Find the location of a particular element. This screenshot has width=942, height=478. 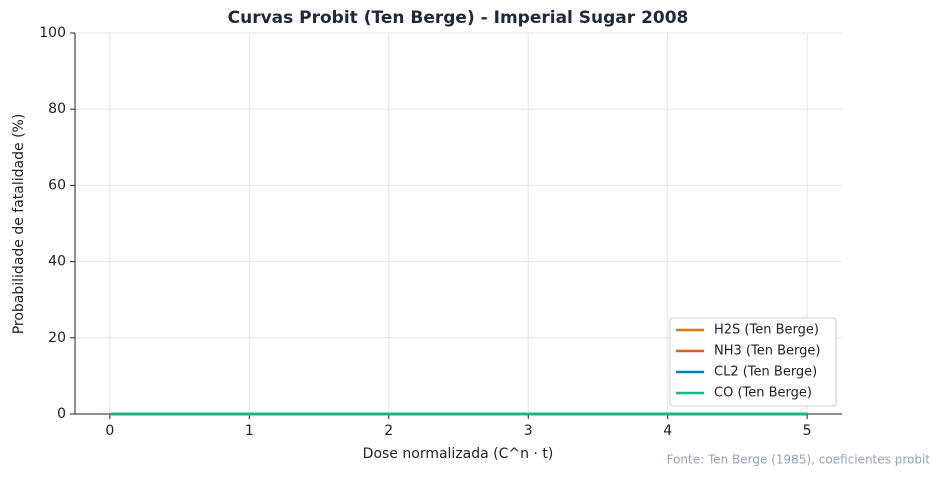

legend-label: NH3 (Ten Berge) is located at coordinates (767, 351).